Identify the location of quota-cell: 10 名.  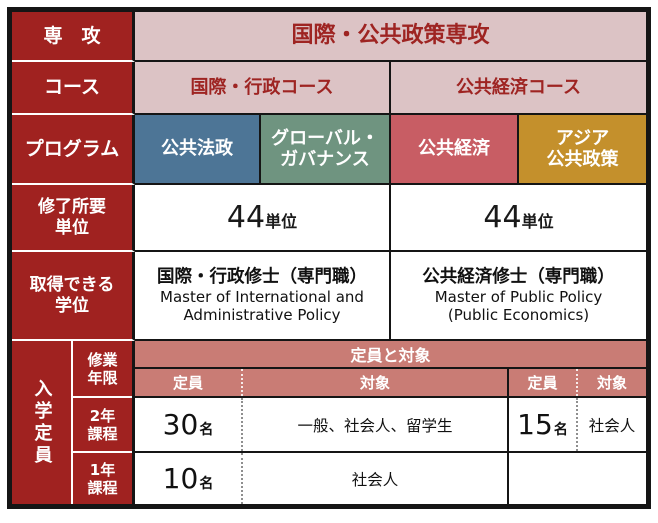
(189, 478).